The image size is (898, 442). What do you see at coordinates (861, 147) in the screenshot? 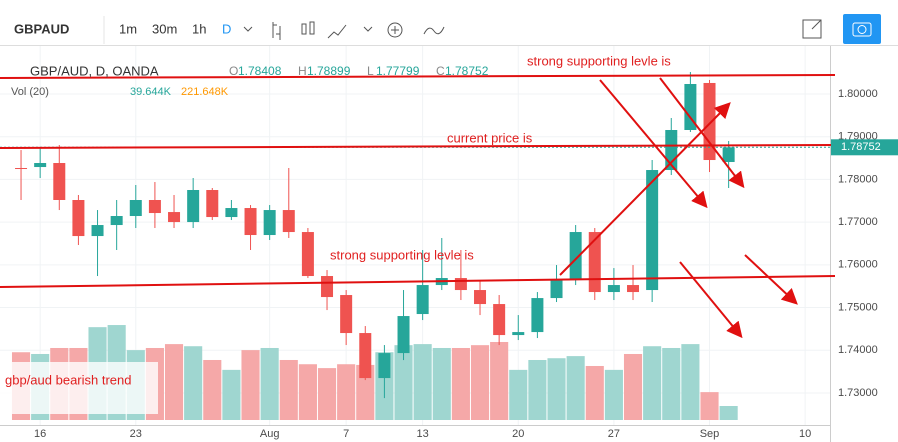
I see `last-price-label: 1.78752` at bounding box center [861, 147].